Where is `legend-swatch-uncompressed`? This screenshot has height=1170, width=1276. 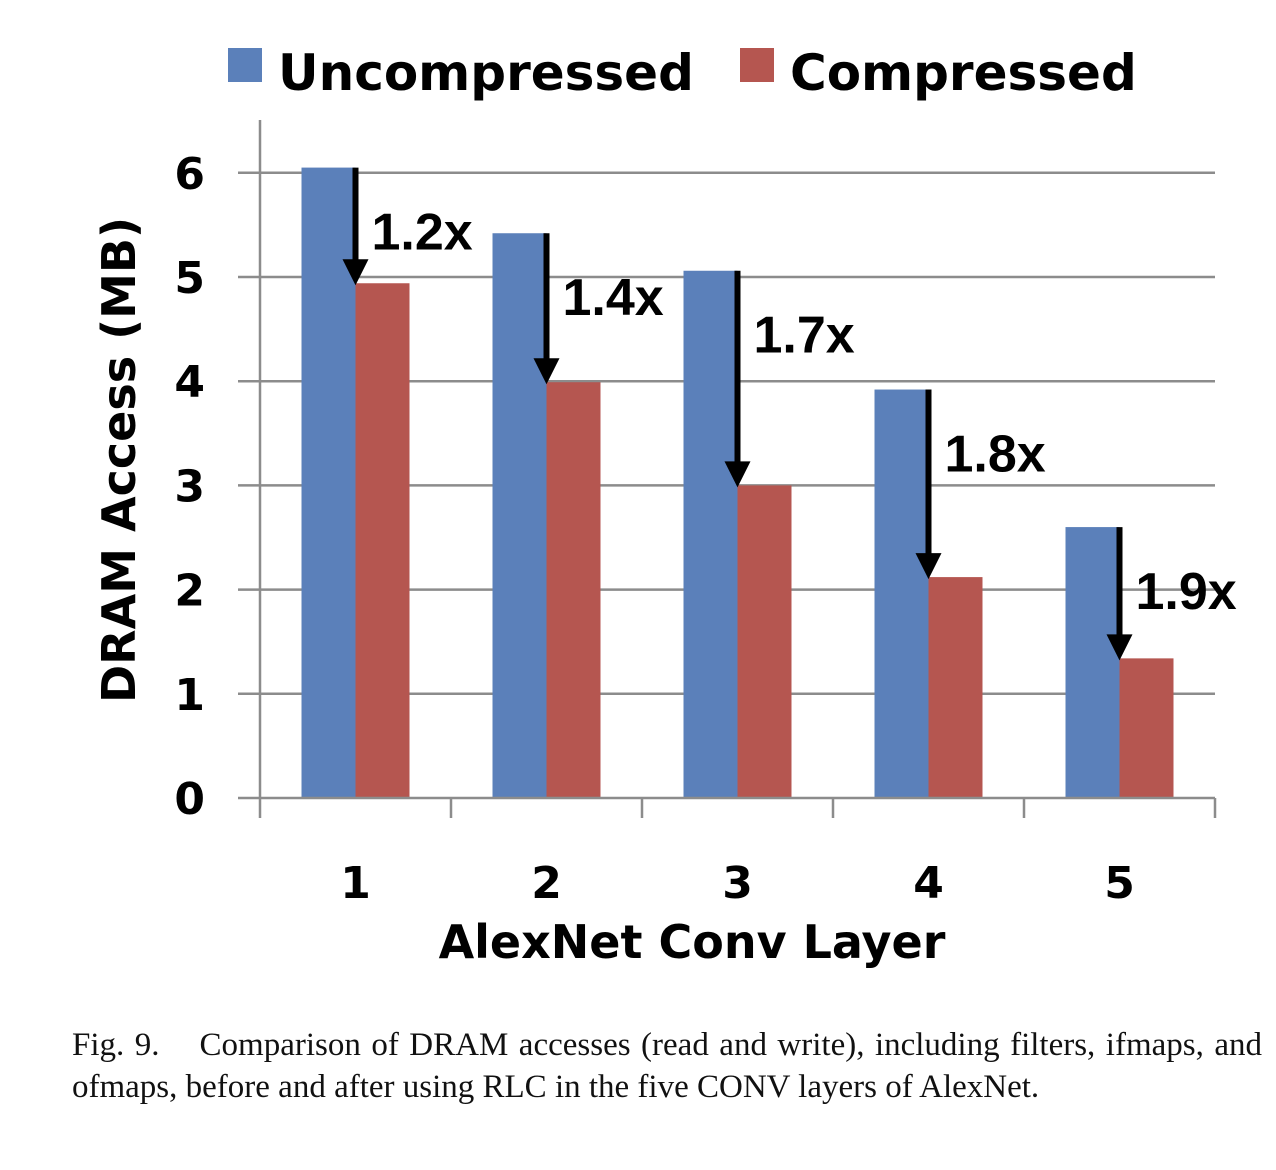 legend-swatch-uncompressed is located at coordinates (245, 65).